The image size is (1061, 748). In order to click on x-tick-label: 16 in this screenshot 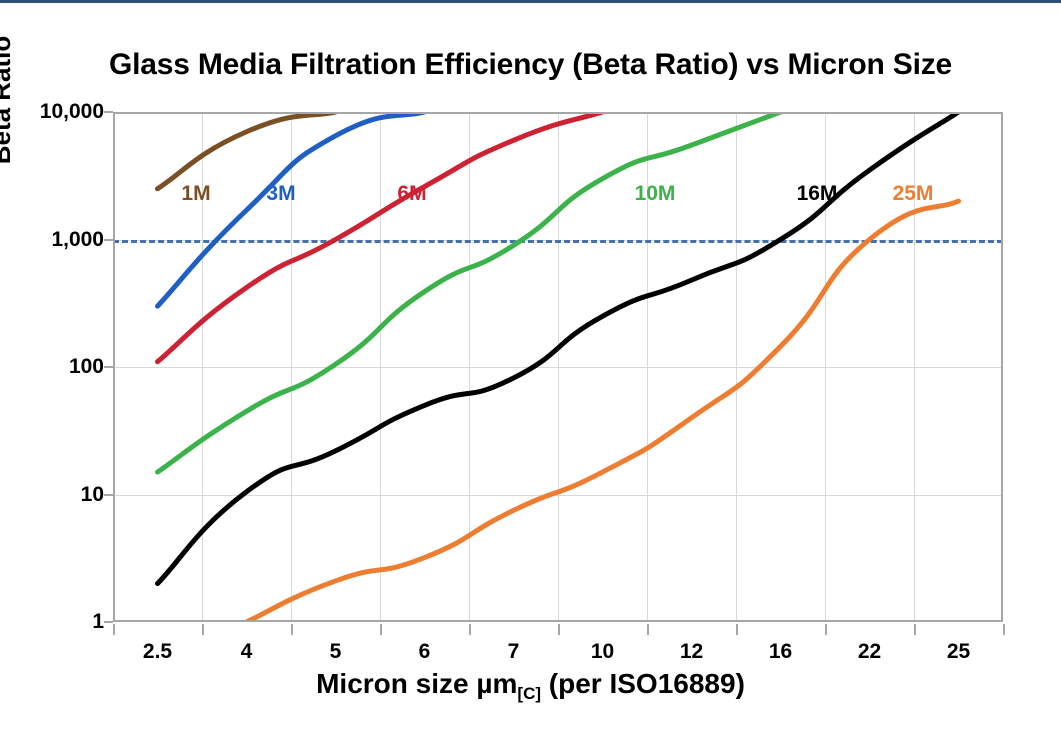, I will do `click(780, 651)`.